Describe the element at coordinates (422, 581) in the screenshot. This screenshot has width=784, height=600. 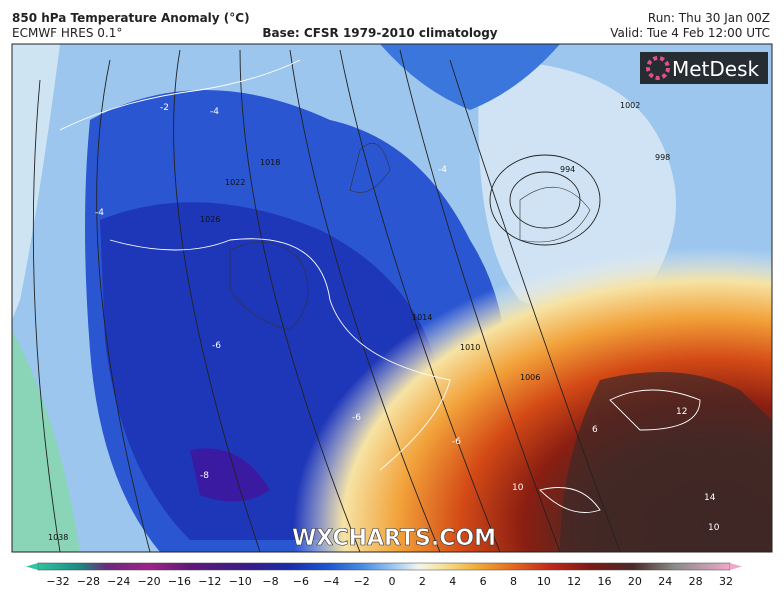
I see `colorbar-tick-label: 2` at that location.